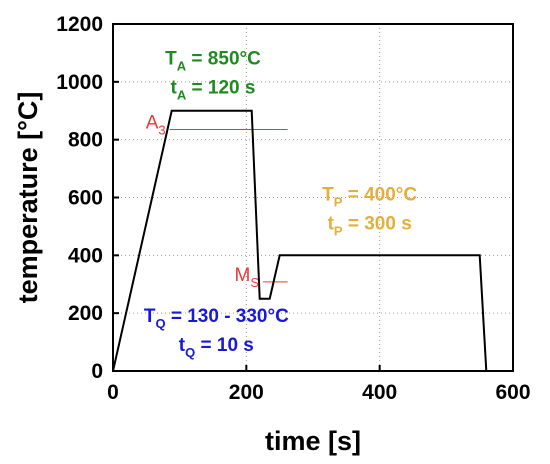  I want to click on reference-lines-layer, so click(228, 206).